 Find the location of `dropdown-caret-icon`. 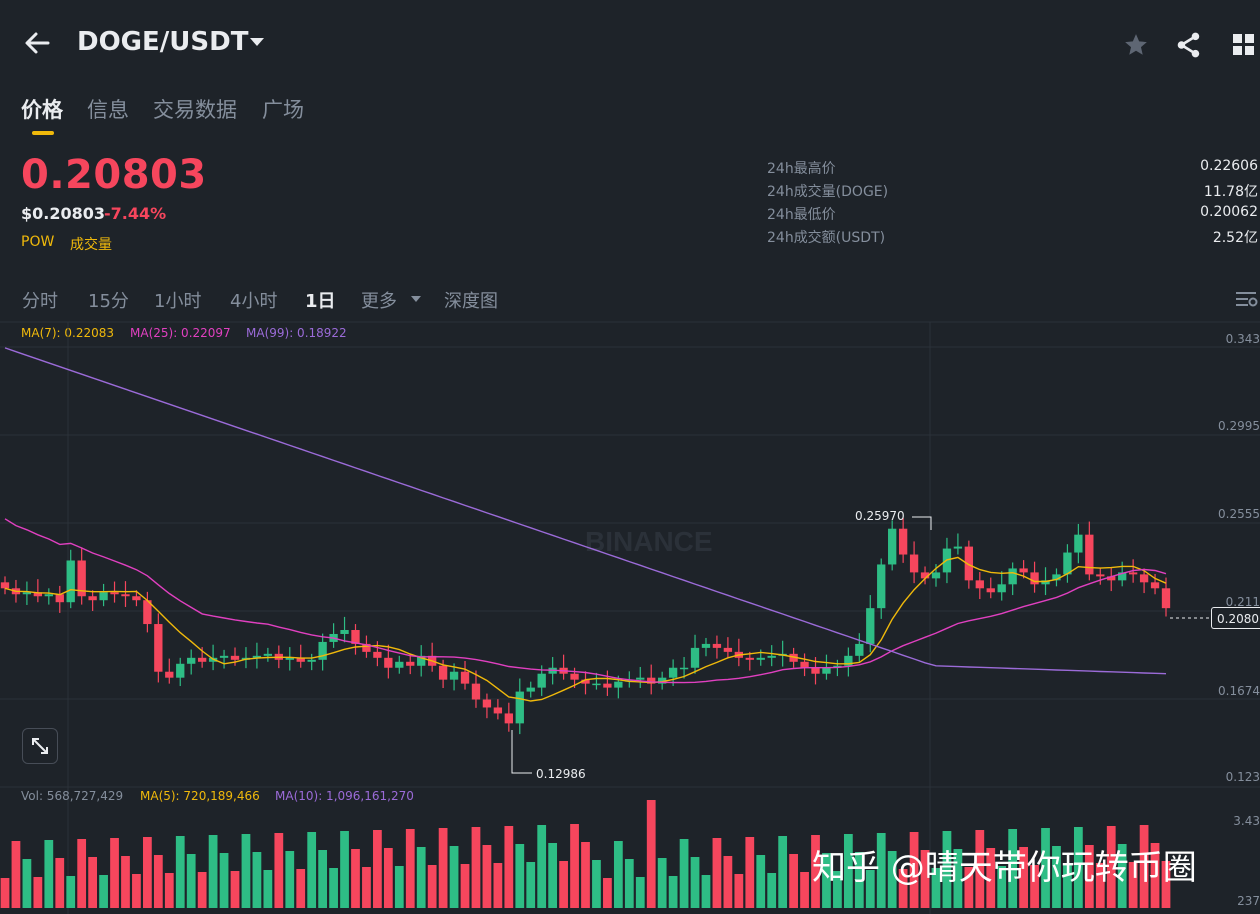

dropdown-caret-icon is located at coordinates (257, 42).